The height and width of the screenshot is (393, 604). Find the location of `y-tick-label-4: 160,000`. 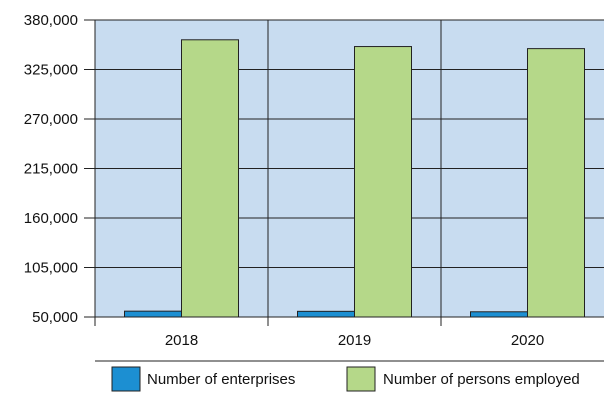

y-tick-label-4: 160,000 is located at coordinates (51, 218).